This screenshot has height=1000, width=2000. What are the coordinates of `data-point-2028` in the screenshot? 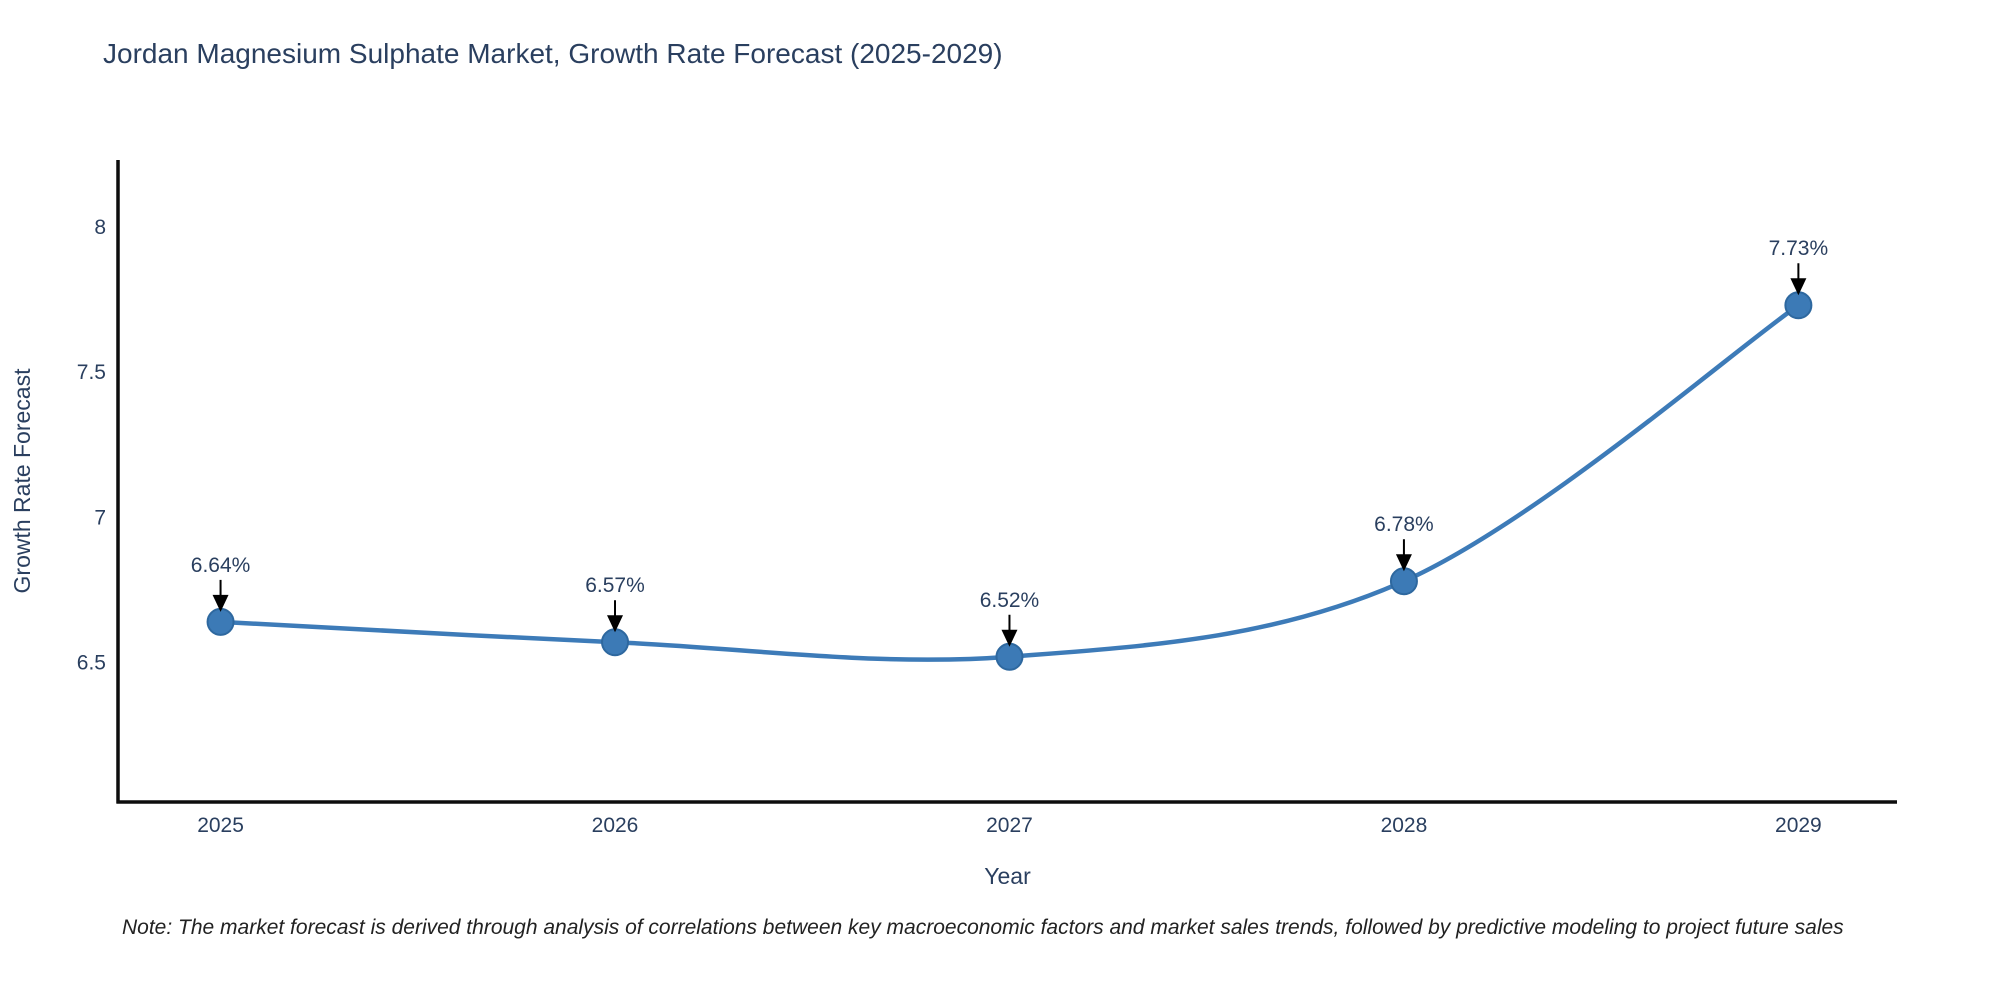 It's located at (1403, 581).